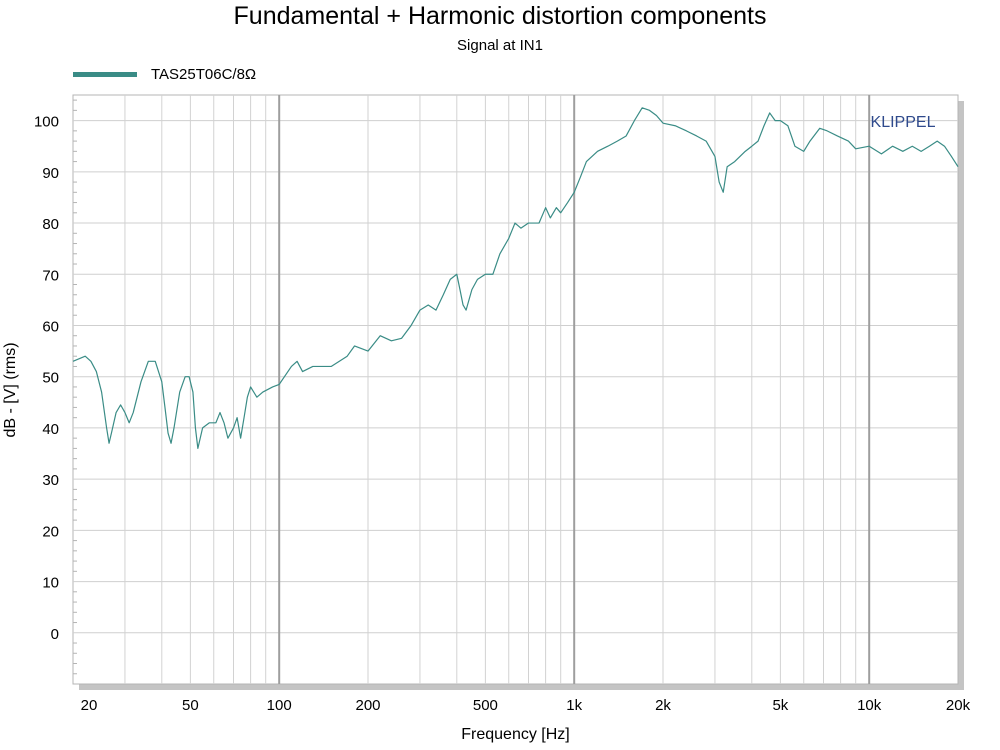  I want to click on y-tick-label: 100, so click(46, 122).